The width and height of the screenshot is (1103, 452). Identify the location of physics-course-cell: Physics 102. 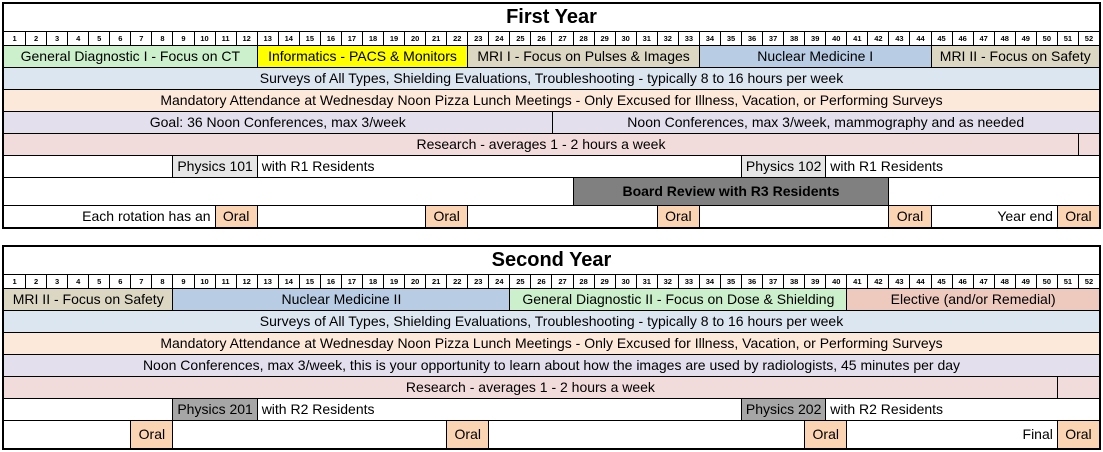
(783, 166).